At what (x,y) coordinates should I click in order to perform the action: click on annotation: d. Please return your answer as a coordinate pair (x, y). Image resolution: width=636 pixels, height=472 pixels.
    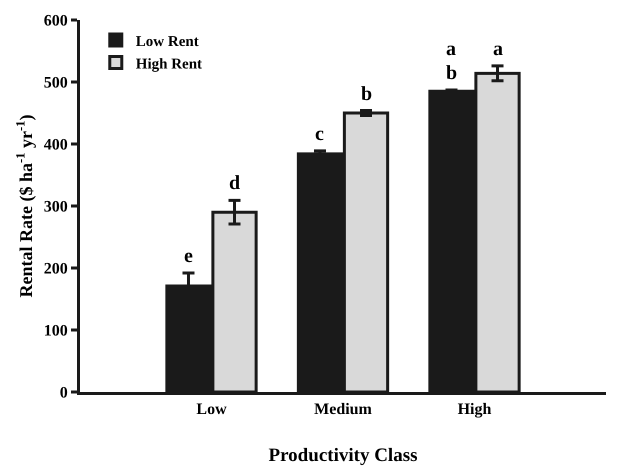
    Looking at the image, I should click on (234, 183).